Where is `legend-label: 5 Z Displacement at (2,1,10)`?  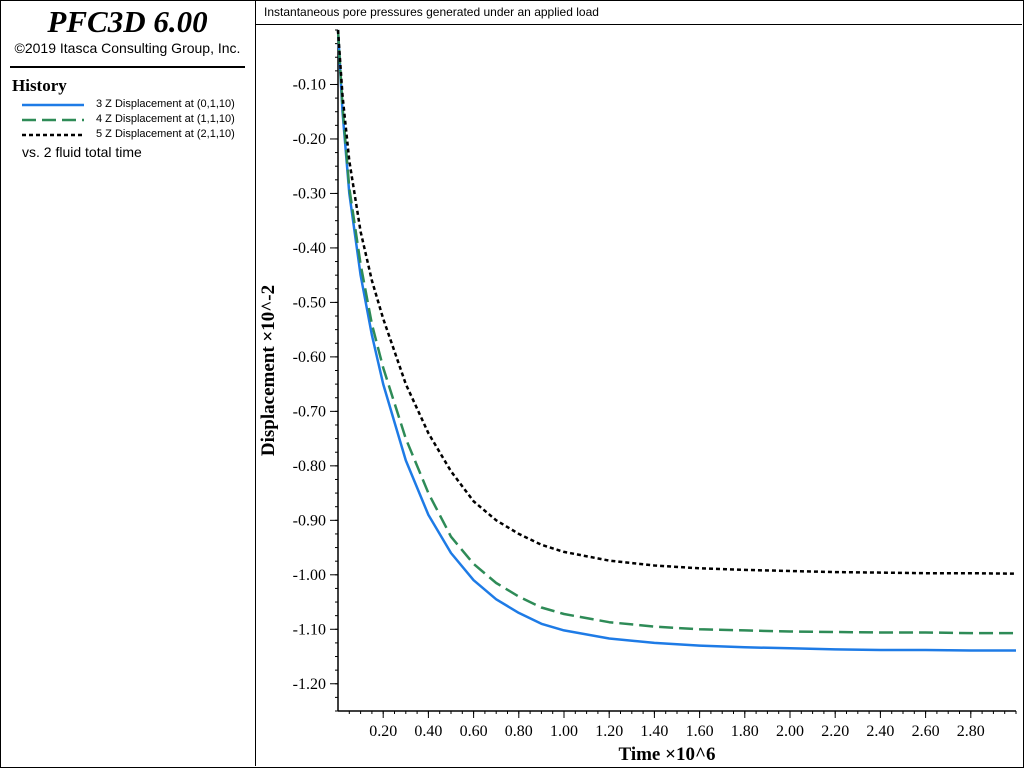 legend-label: 5 Z Displacement at (2,1,10) is located at coordinates (165, 134).